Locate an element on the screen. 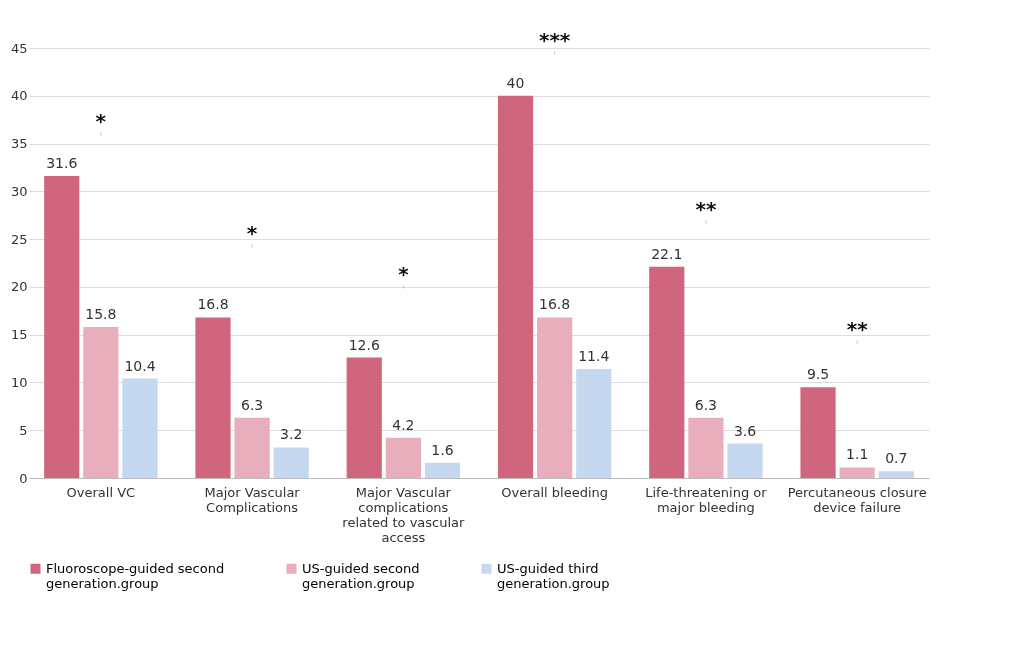 This screenshot has width=1010, height=649. y-tick-label: 20 is located at coordinates (19, 287).